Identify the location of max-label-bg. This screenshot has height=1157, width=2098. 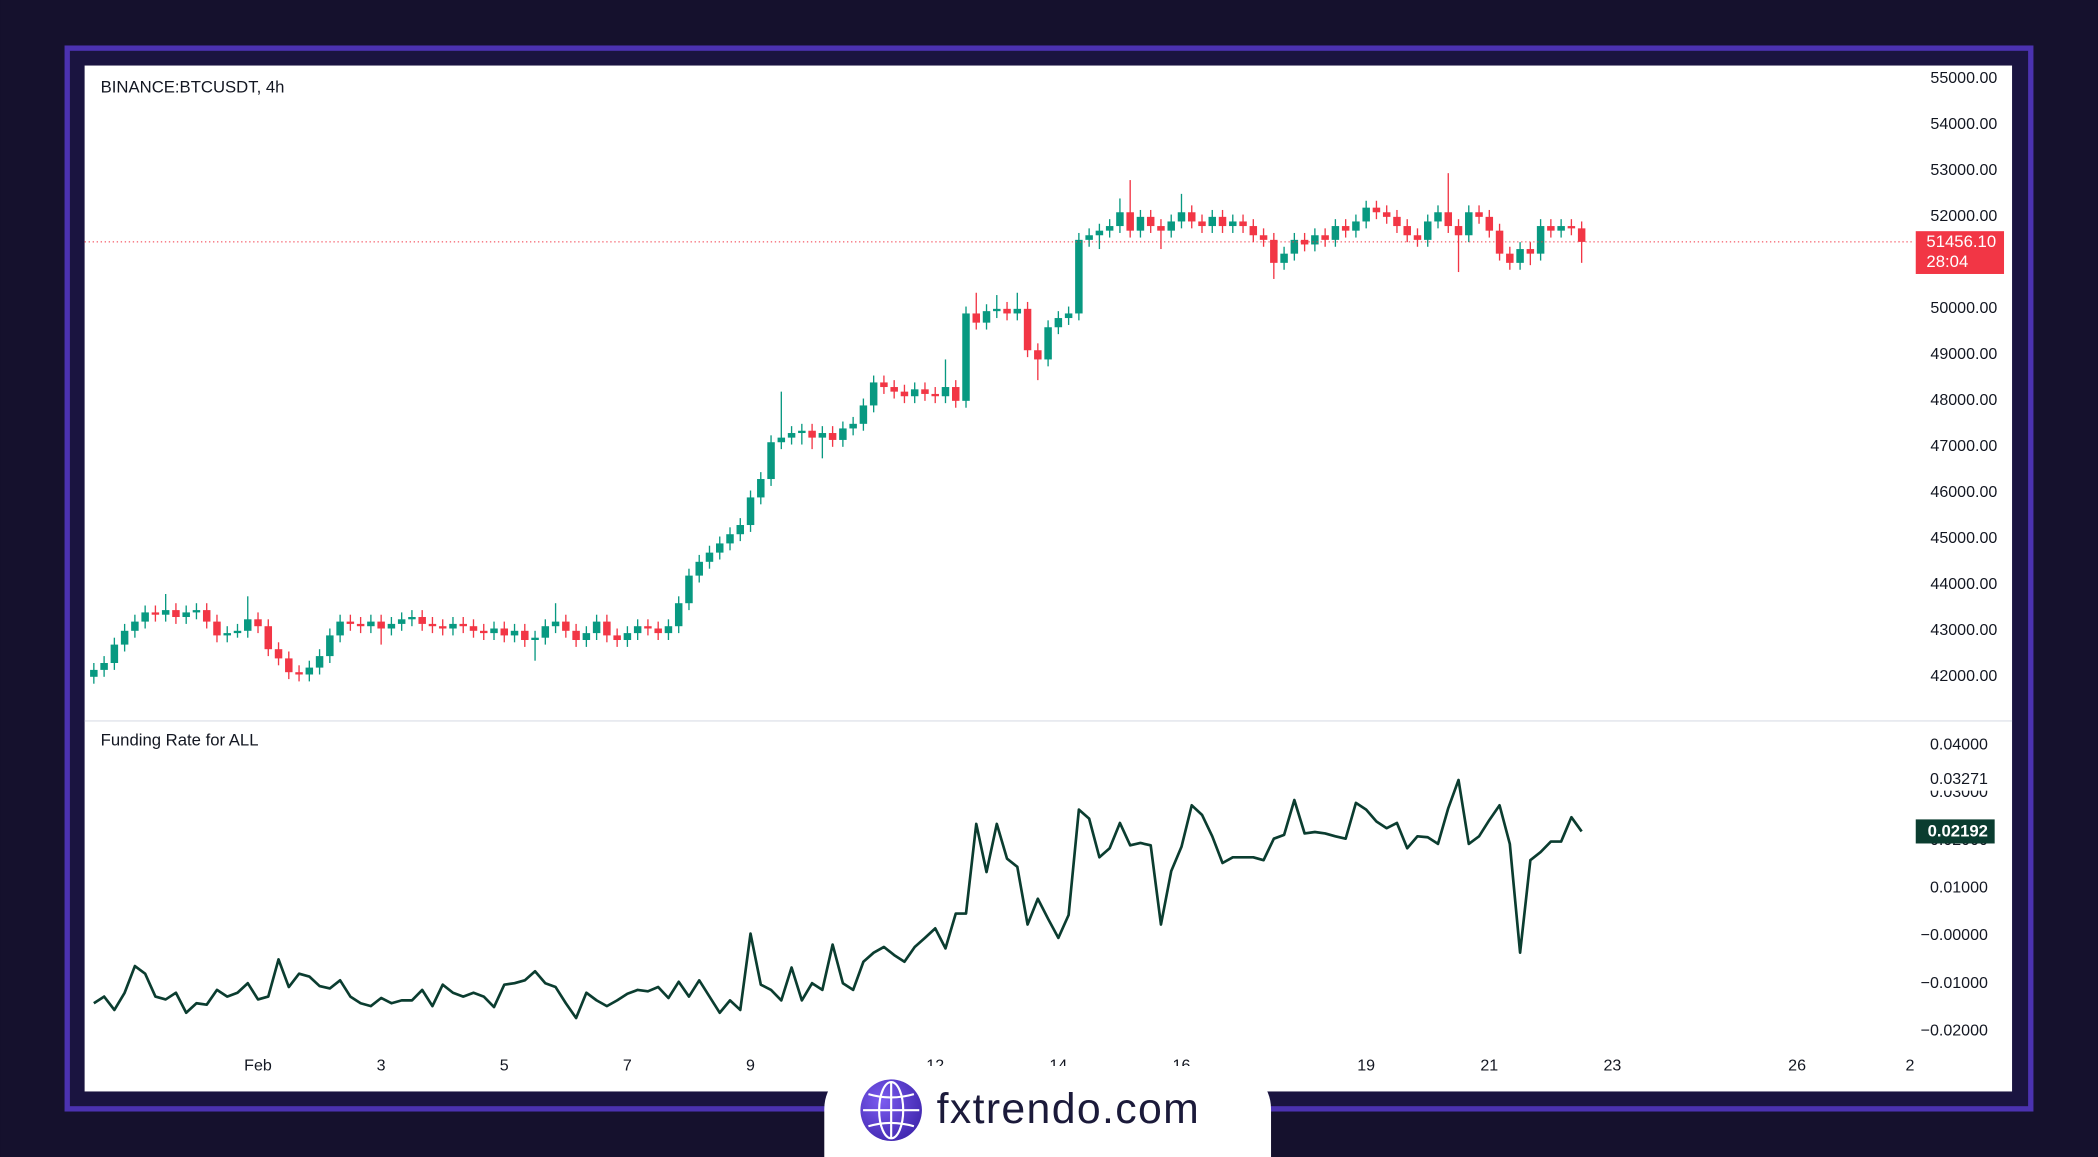
(1958, 780).